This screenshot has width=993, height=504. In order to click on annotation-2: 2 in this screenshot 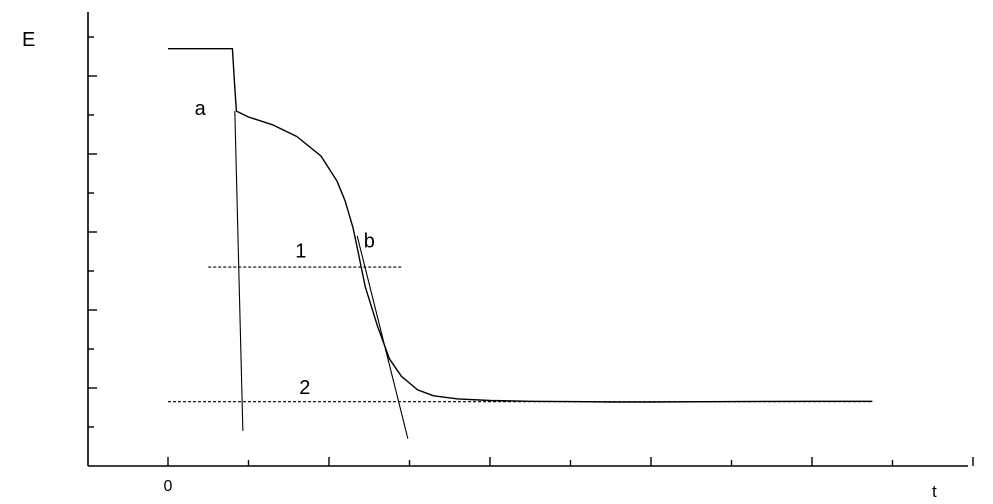, I will do `click(304, 388)`.